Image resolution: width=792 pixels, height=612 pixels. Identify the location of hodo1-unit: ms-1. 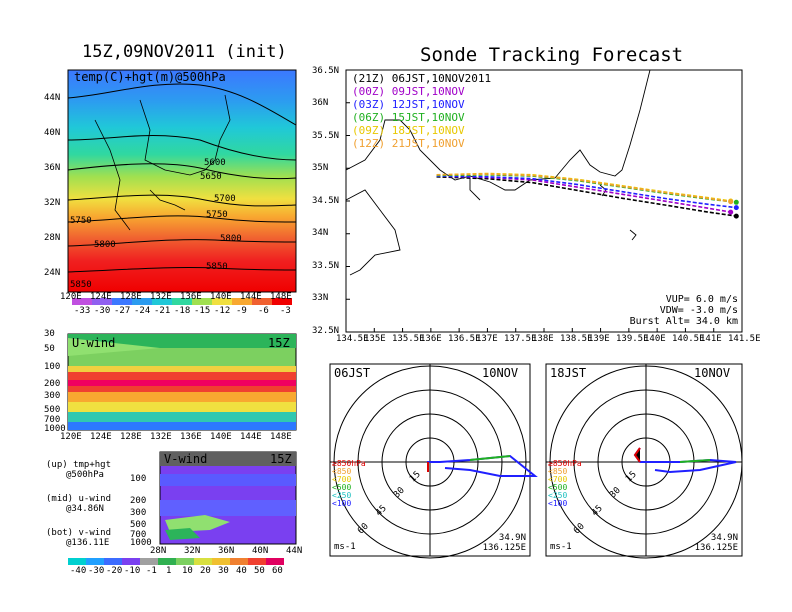
(345, 547).